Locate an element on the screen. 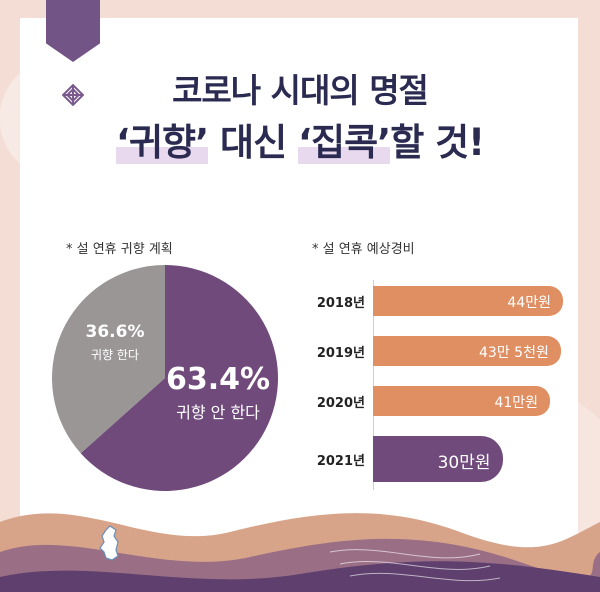 This screenshot has height=592, width=600. knot-icon is located at coordinates (73, 95).